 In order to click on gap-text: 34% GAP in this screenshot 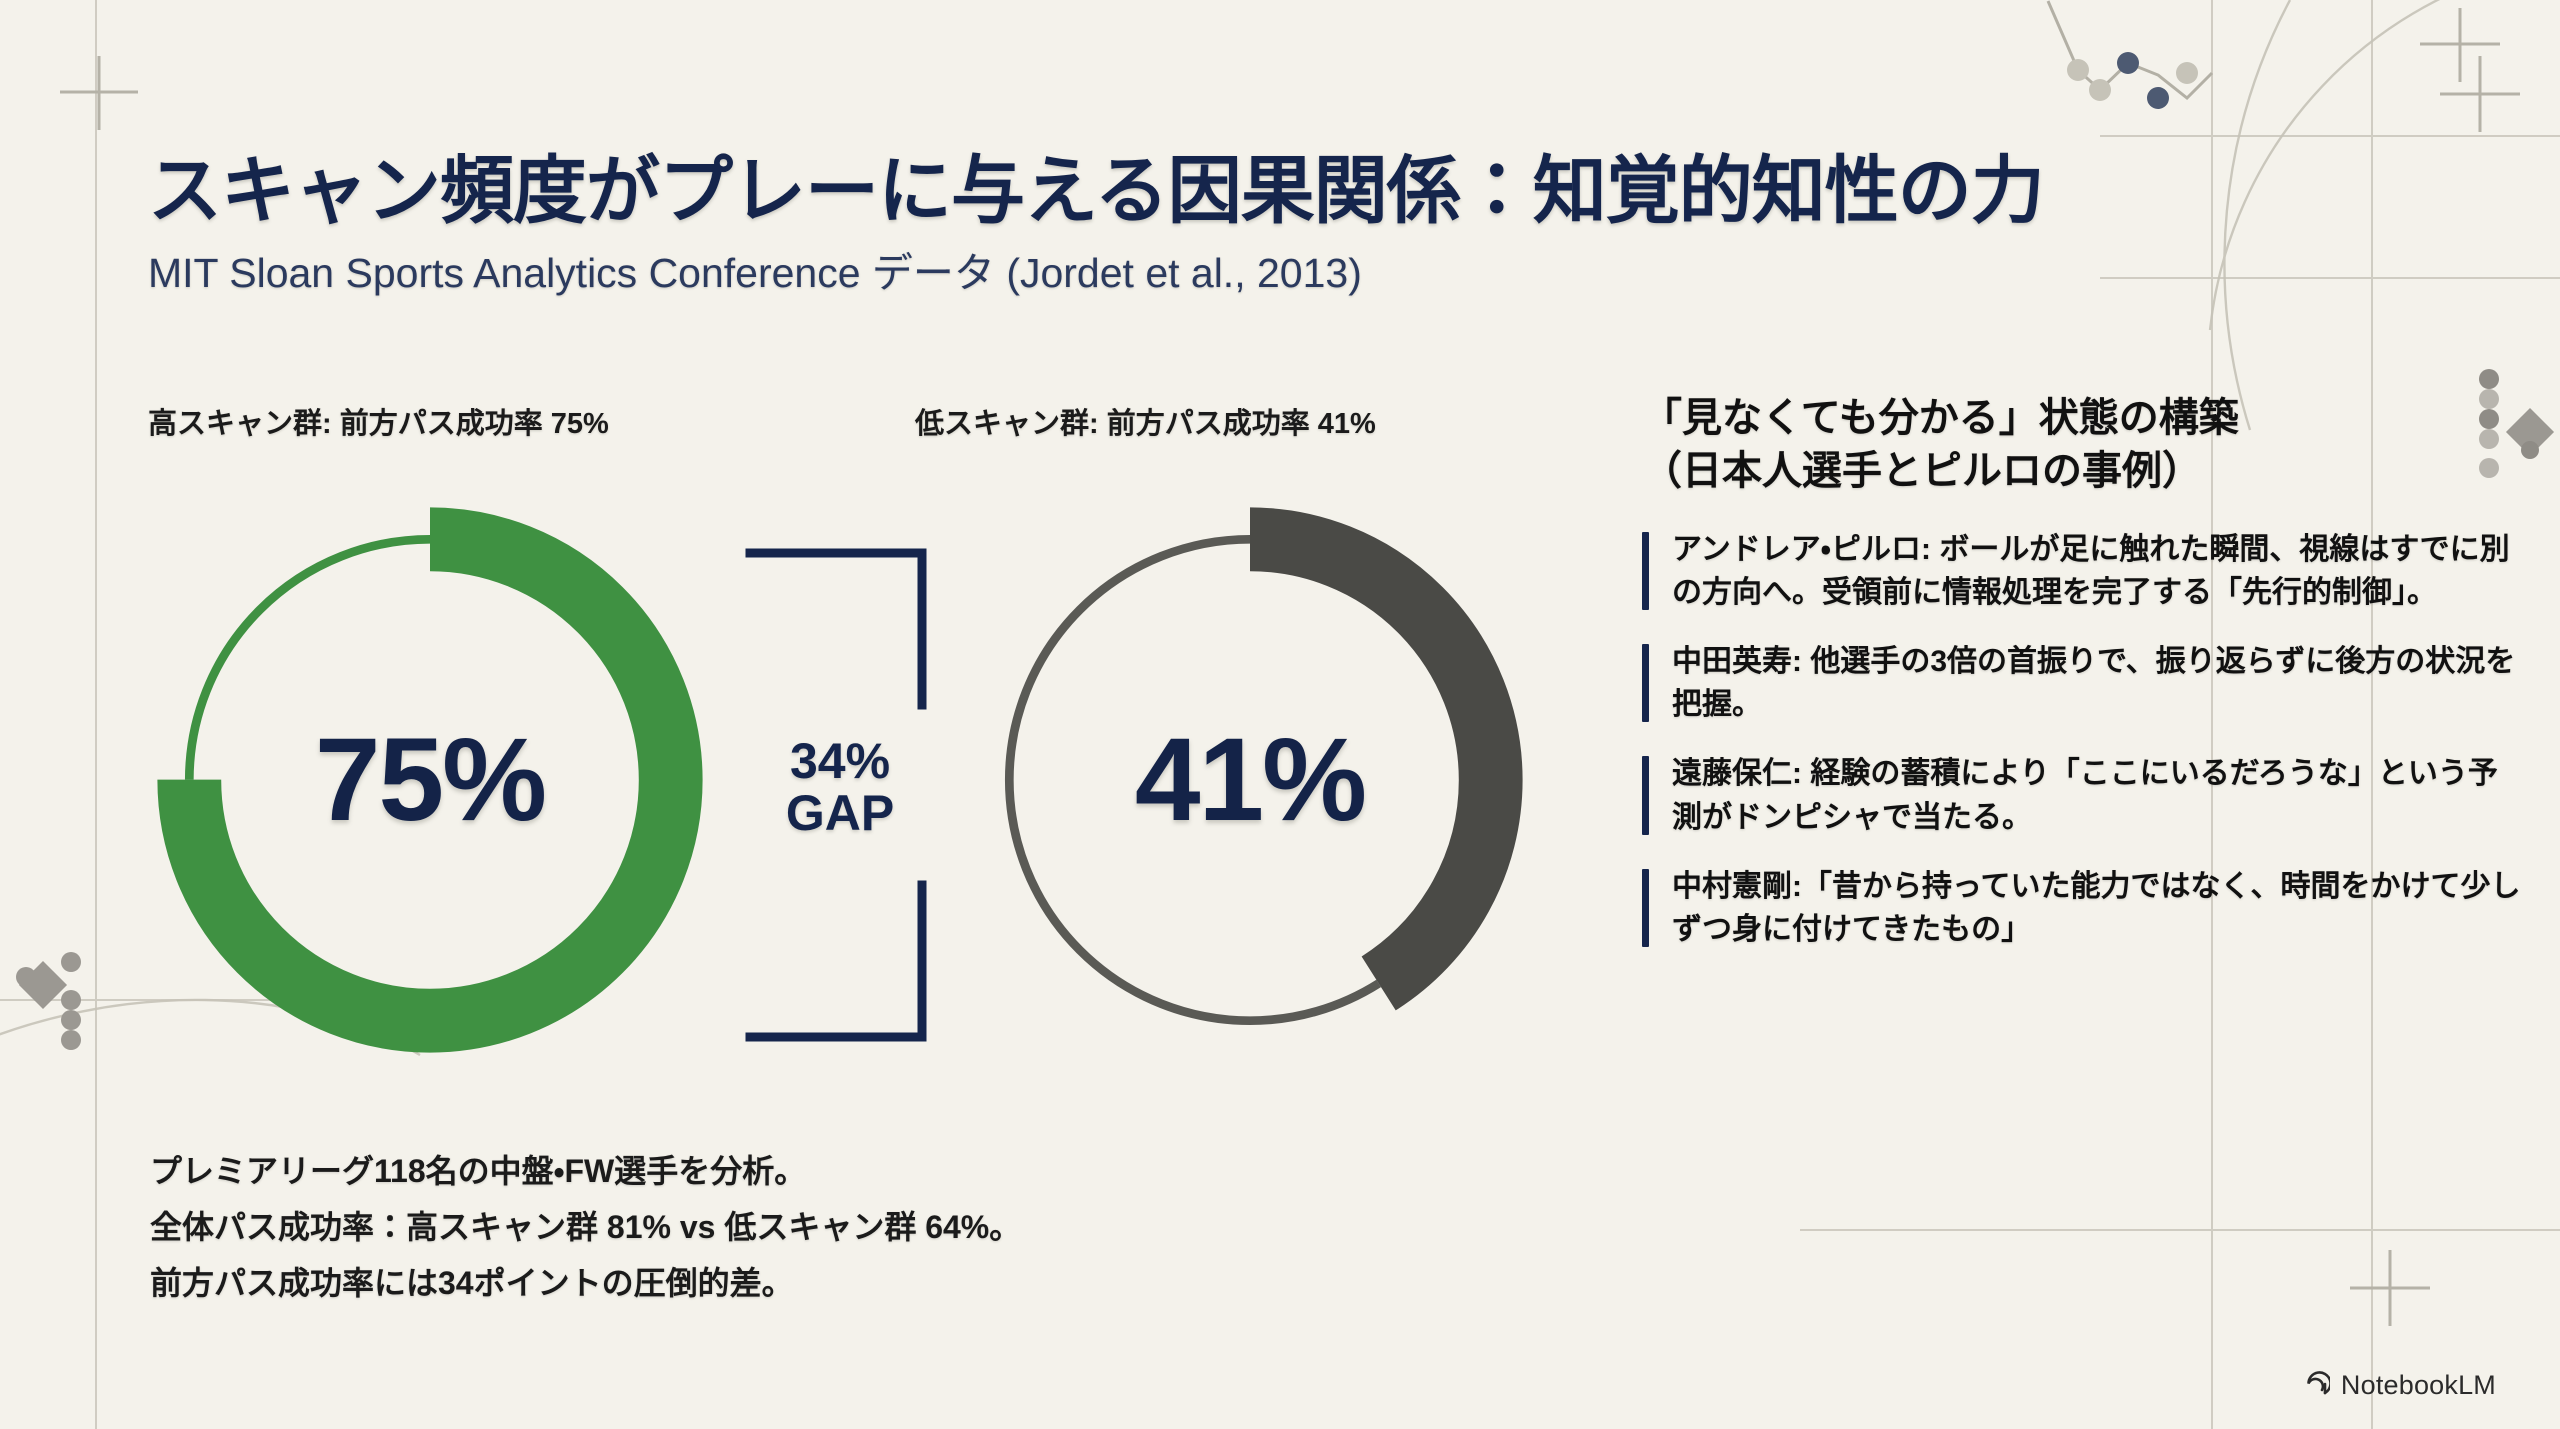, I will do `click(840, 787)`.